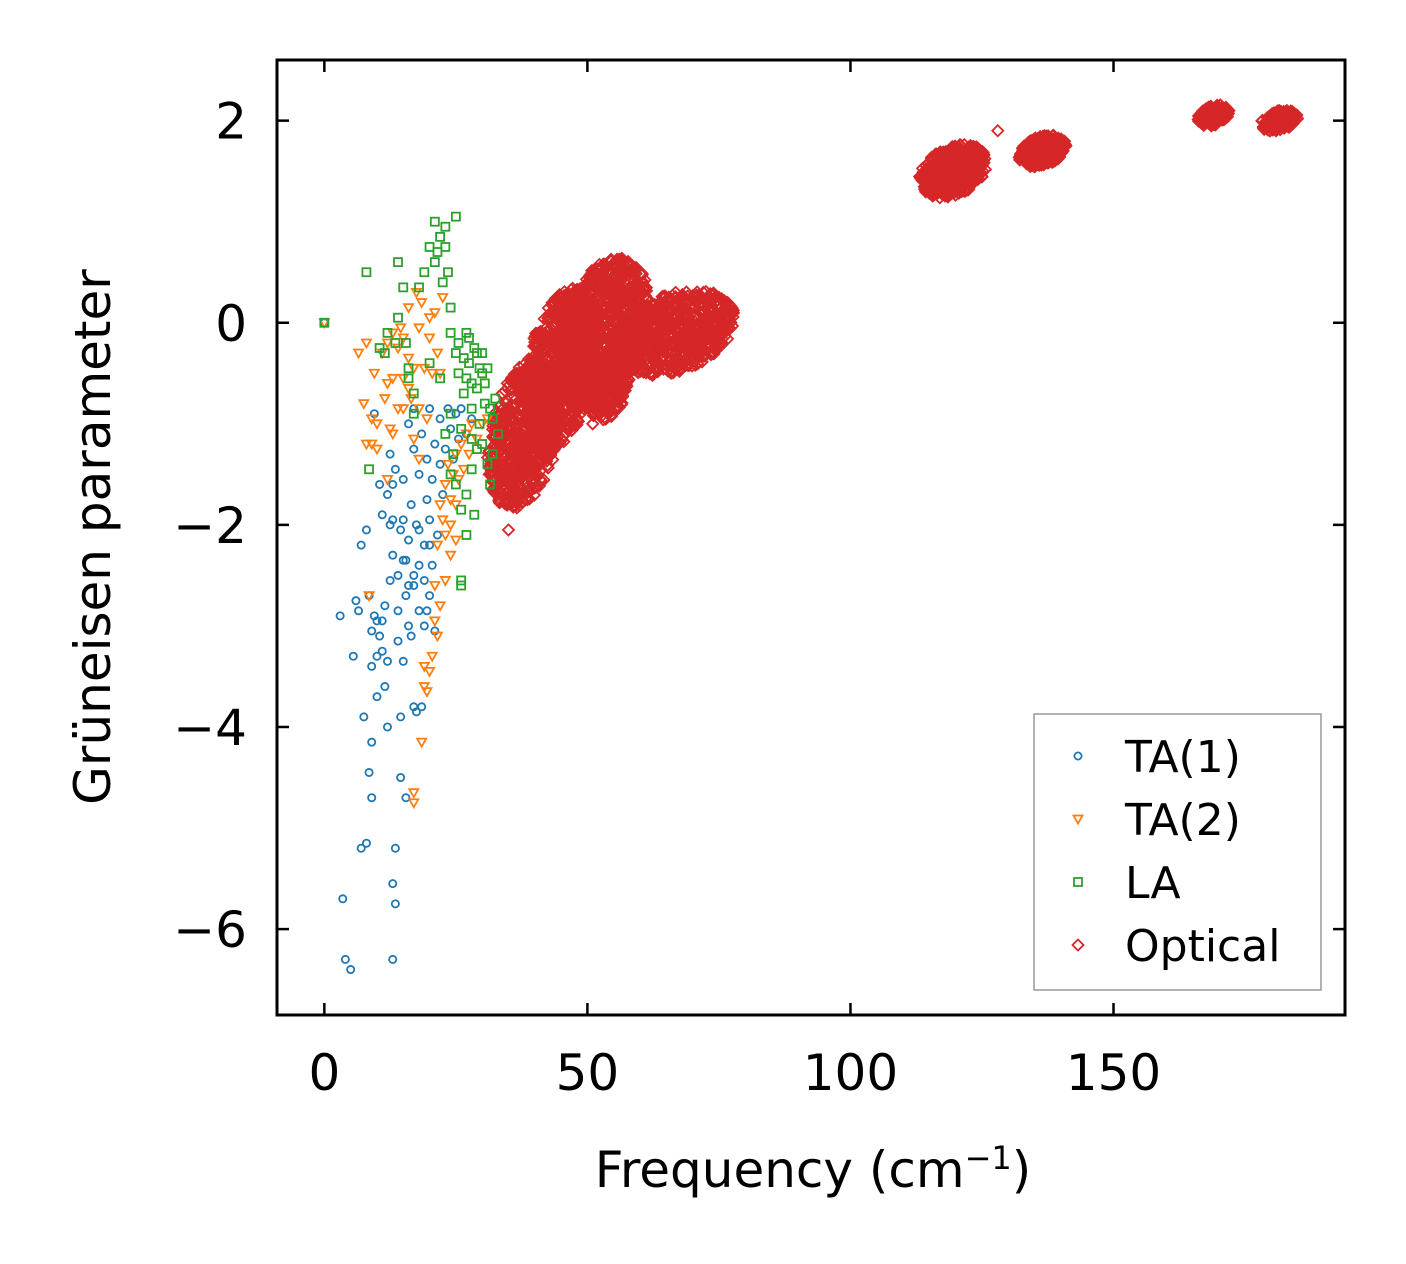 The height and width of the screenshot is (1264, 1406). Describe the element at coordinates (1182, 820) in the screenshot. I see `legend-label: TA(2)` at that location.